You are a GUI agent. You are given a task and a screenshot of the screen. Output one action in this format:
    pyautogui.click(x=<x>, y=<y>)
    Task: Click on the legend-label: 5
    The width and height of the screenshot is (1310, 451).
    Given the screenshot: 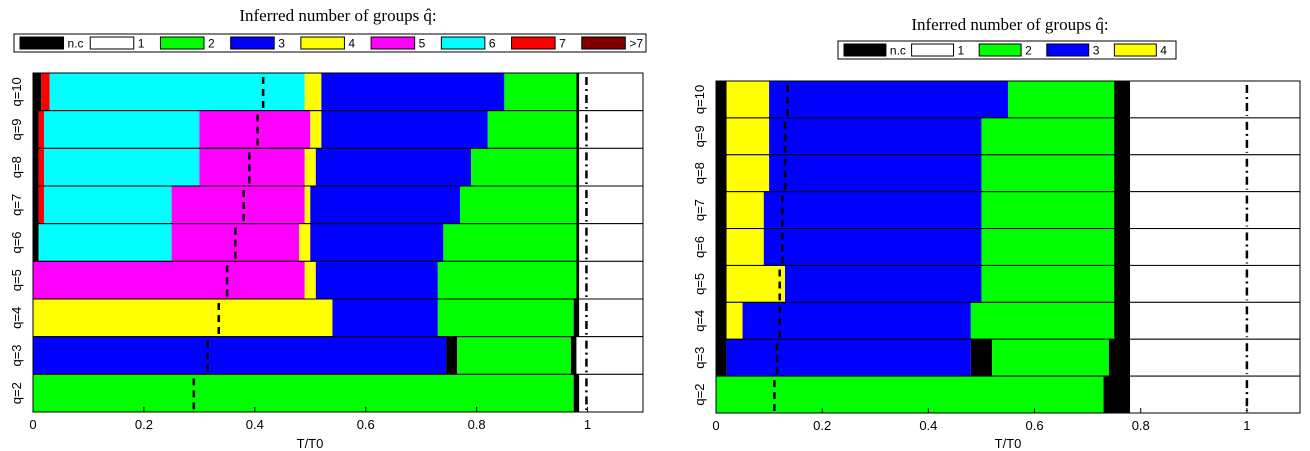 What is the action you would take?
    pyautogui.click(x=422, y=44)
    